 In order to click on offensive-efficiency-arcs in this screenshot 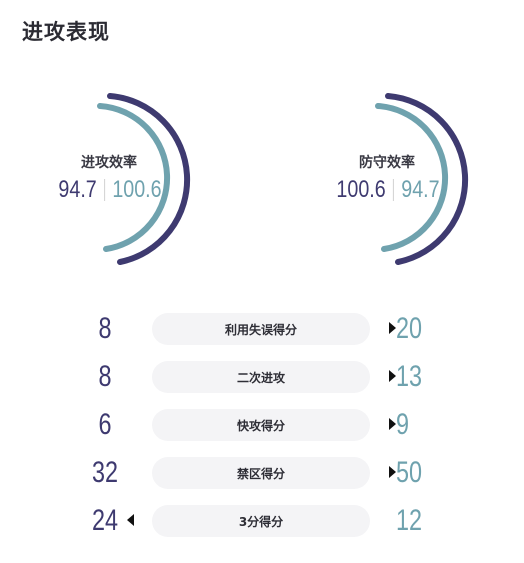, I will do `click(144, 179)`.